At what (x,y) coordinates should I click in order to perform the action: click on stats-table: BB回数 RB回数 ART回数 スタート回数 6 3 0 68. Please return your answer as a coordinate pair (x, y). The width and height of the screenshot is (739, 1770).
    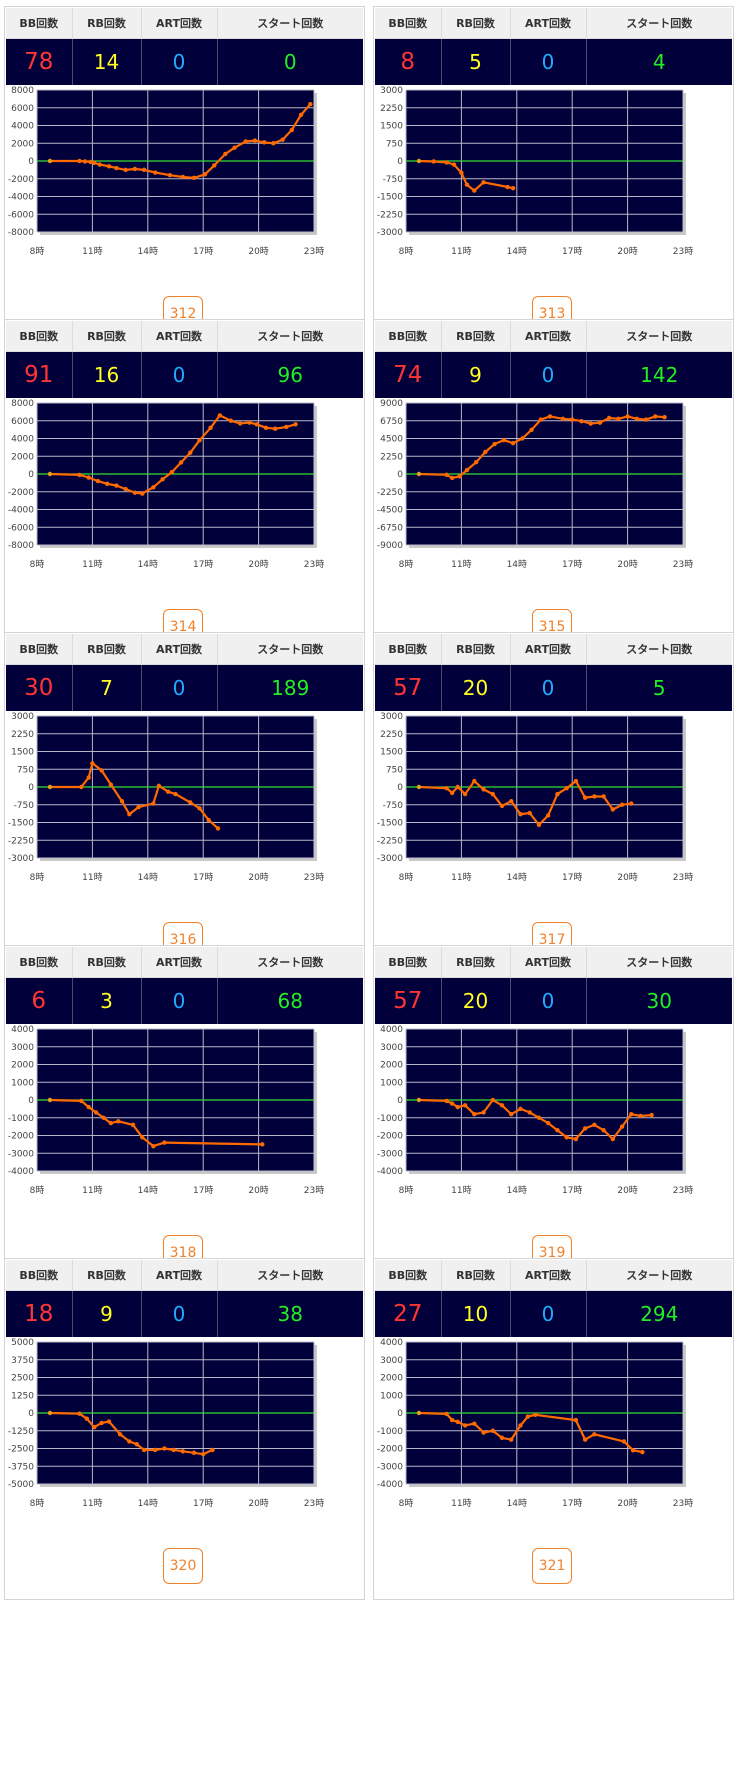
    Looking at the image, I should click on (184, 985).